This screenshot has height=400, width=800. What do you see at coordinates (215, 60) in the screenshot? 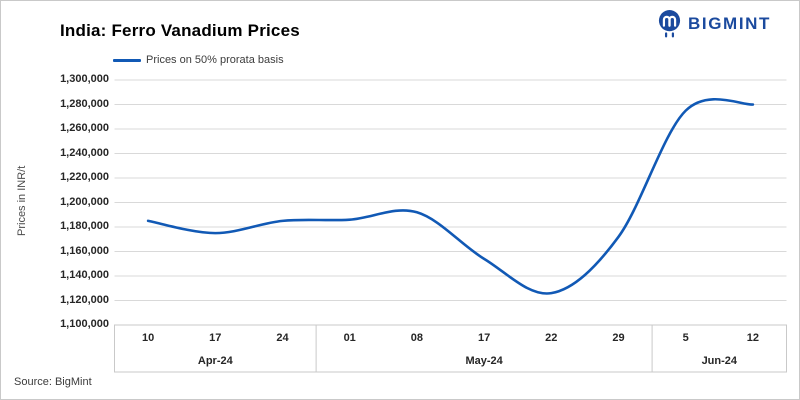
I see `legend-label: Prices on 50% prorata basis` at bounding box center [215, 60].